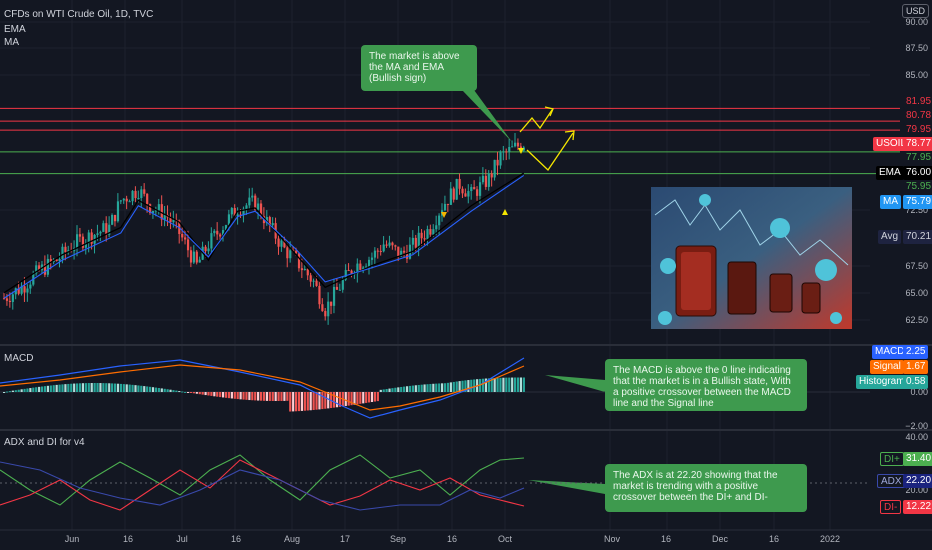 This screenshot has height=550, width=932. What do you see at coordinates (182, 539) in the screenshot?
I see `time-tick-label: Jul` at bounding box center [182, 539].